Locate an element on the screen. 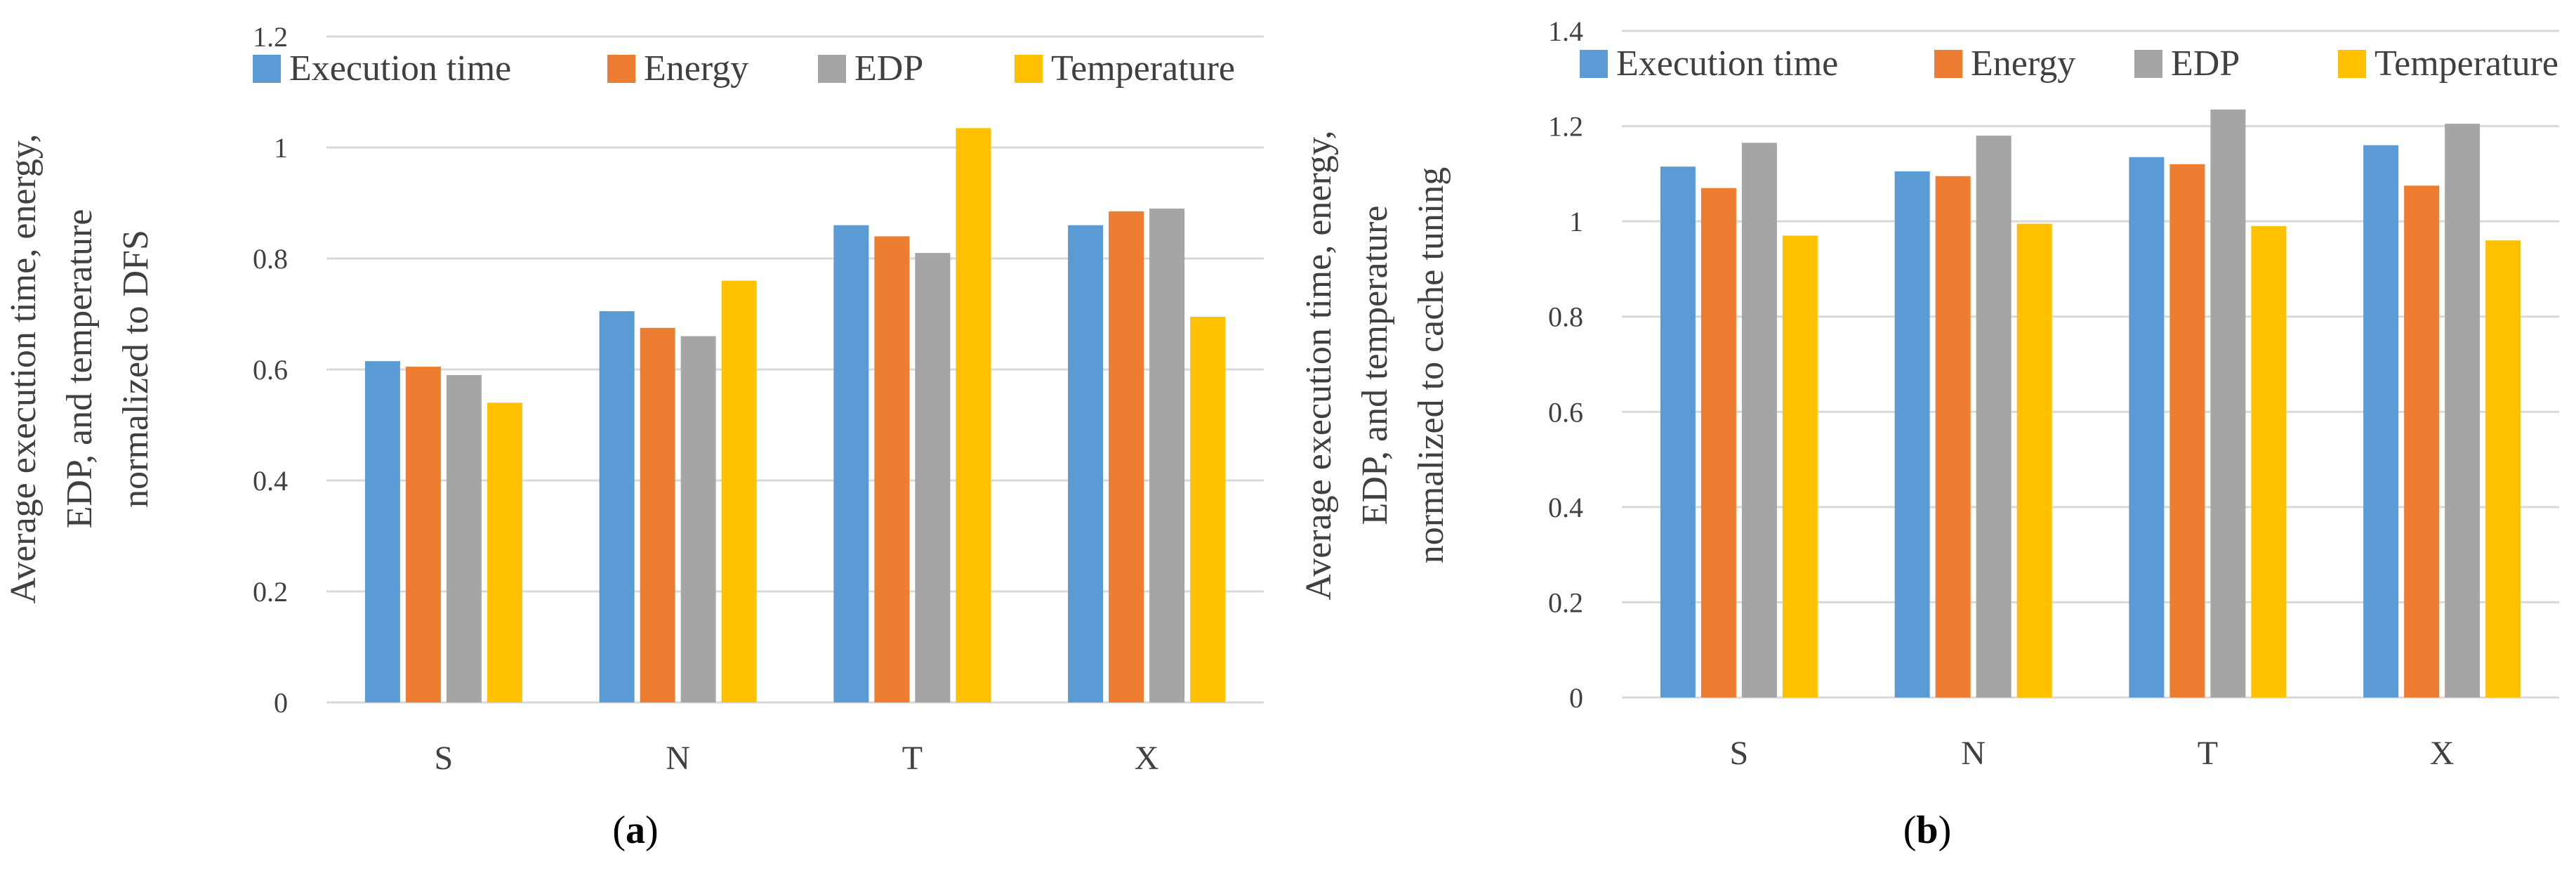  caption-letter: b is located at coordinates (1927, 830).